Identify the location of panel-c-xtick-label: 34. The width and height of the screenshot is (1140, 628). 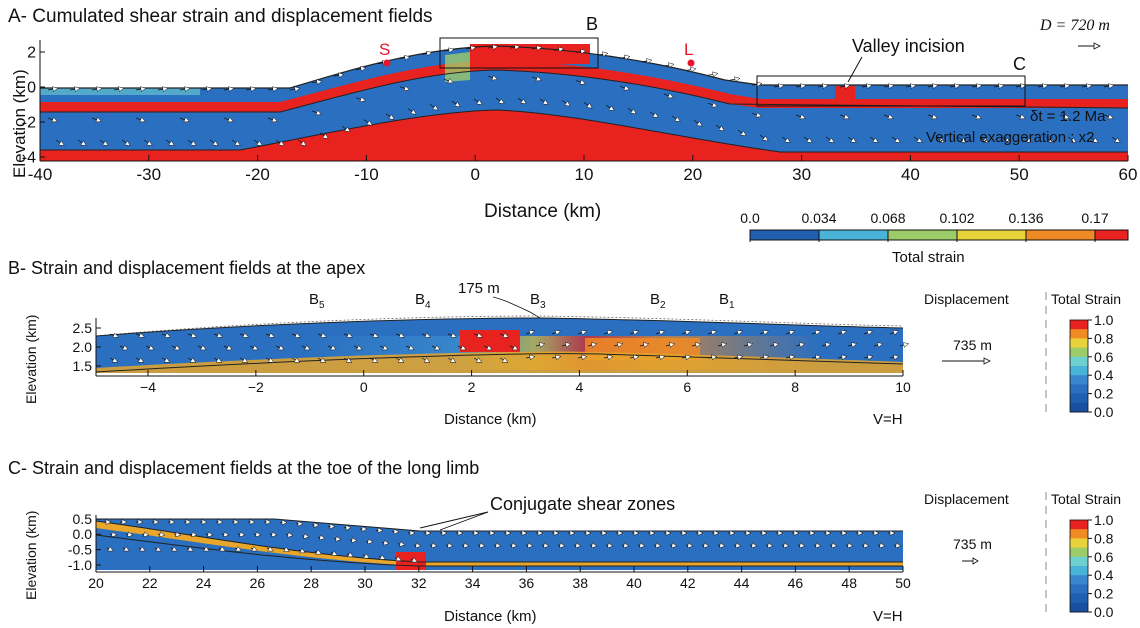
(473, 583).